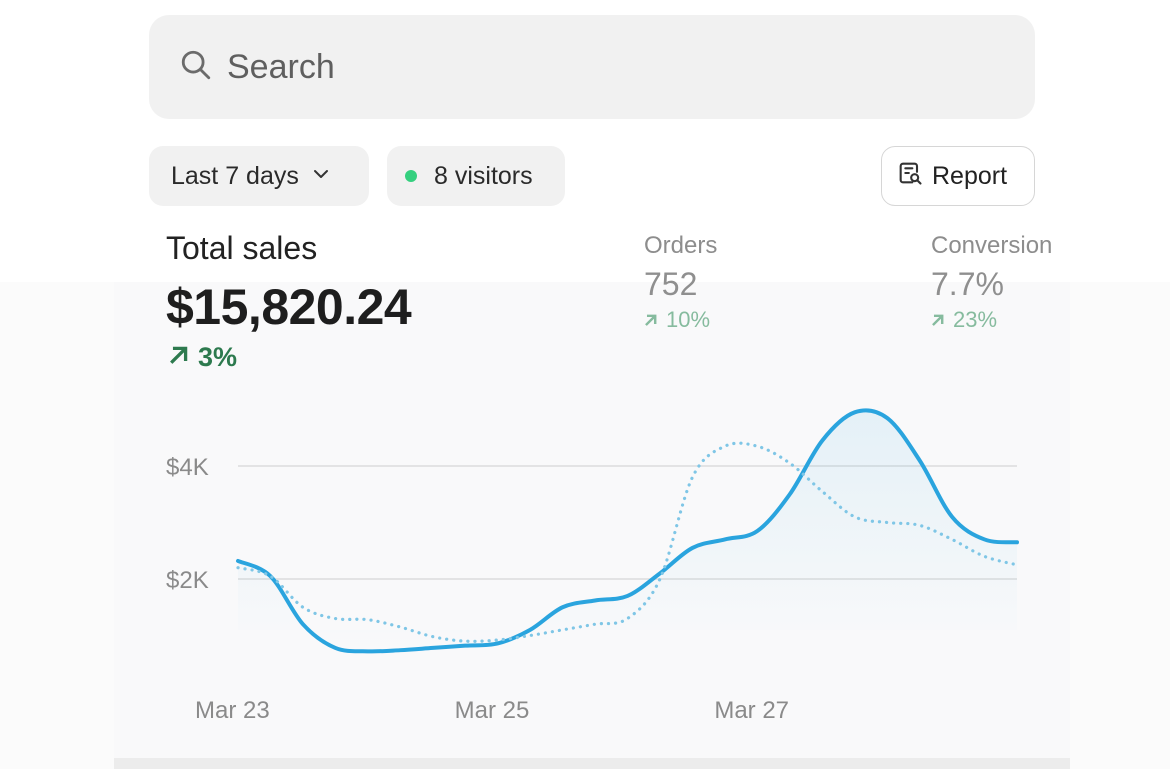 The height and width of the screenshot is (769, 1170). I want to click on x-tick-label: Mar 27, so click(751, 710).